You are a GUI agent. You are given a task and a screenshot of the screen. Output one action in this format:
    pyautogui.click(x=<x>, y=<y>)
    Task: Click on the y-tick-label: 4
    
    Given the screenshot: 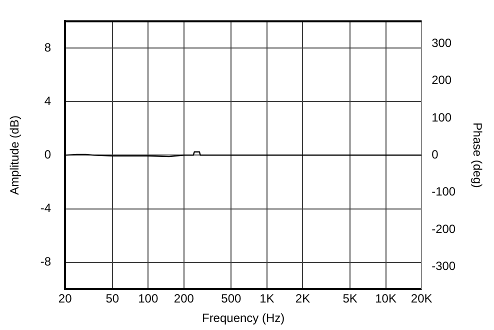 What is the action you would take?
    pyautogui.click(x=48, y=101)
    